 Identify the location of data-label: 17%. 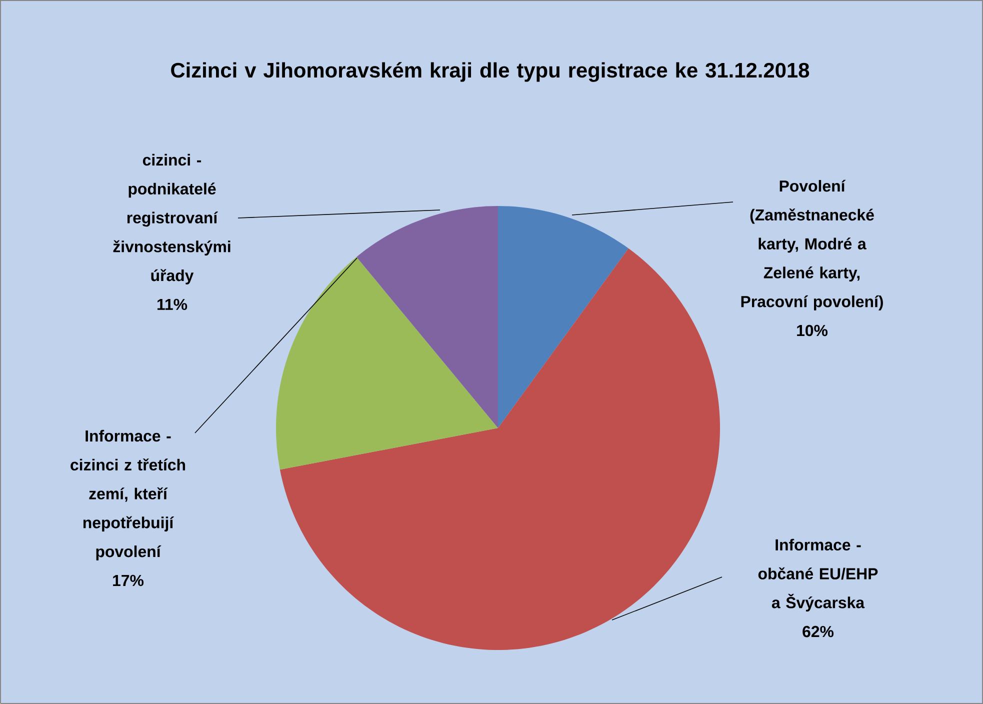
(128, 580).